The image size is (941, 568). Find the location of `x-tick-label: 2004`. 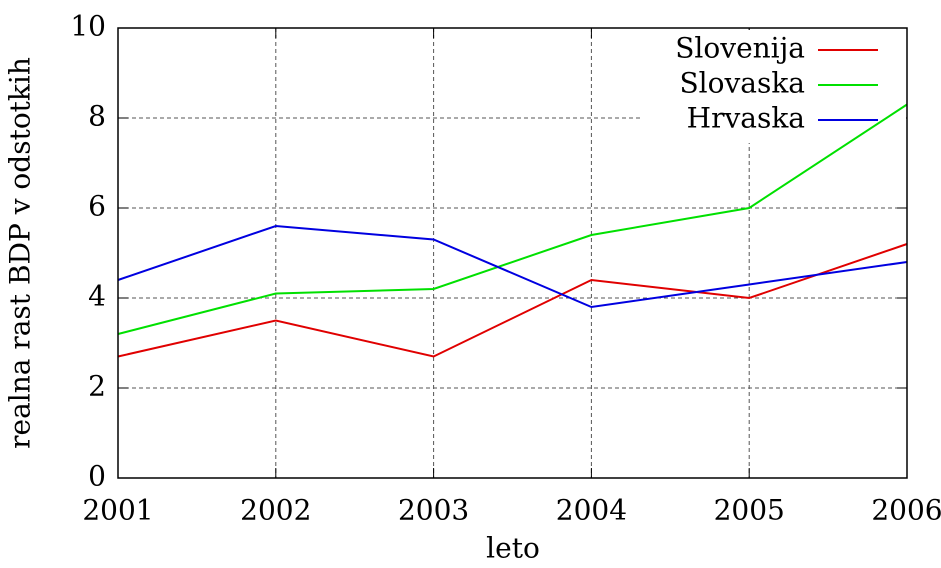

x-tick-label: 2004 is located at coordinates (591, 510).